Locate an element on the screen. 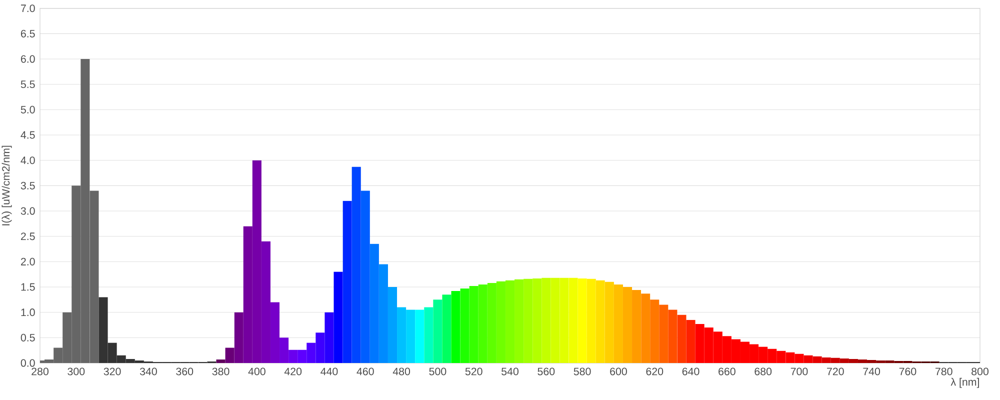 The width and height of the screenshot is (1000, 400). y-tick-label: 3.0 is located at coordinates (27, 211).